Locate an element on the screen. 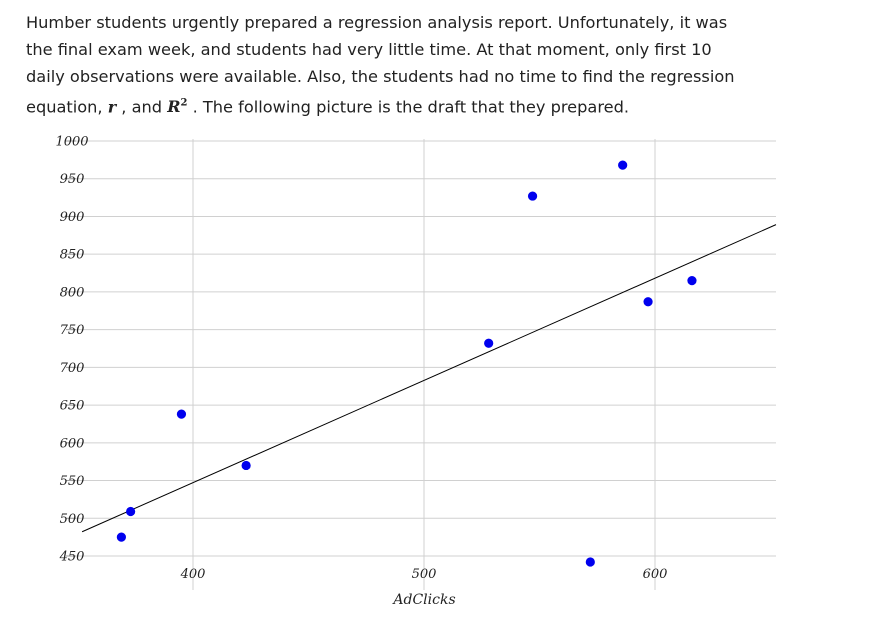 This screenshot has width=890, height=633. y-tick-label: 600 is located at coordinates (72, 443).